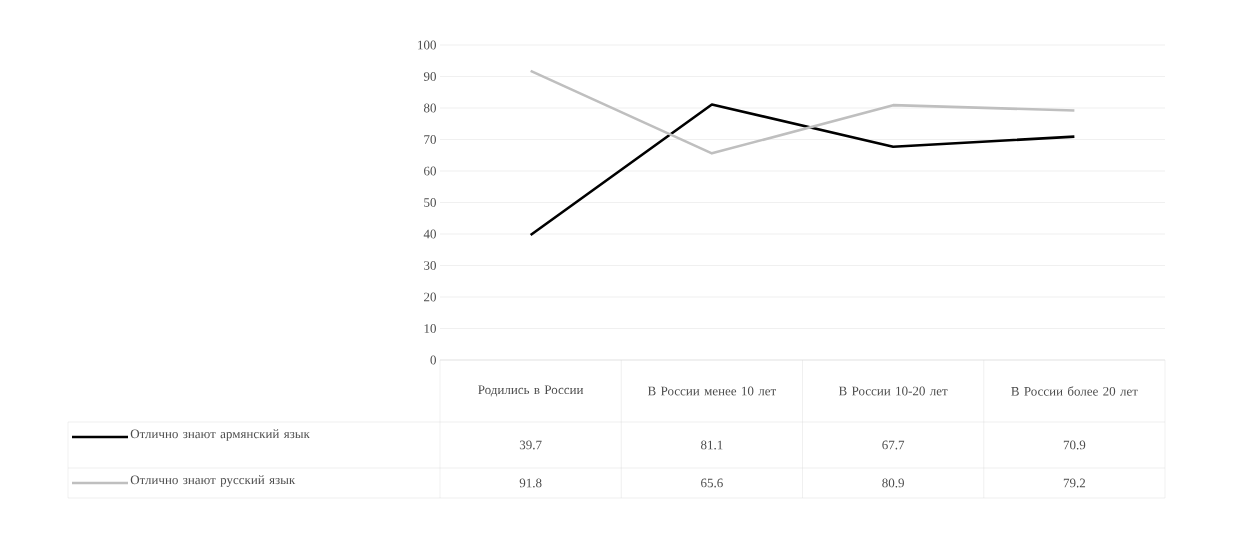  I want to click on data-label: 91.8, so click(530, 483).